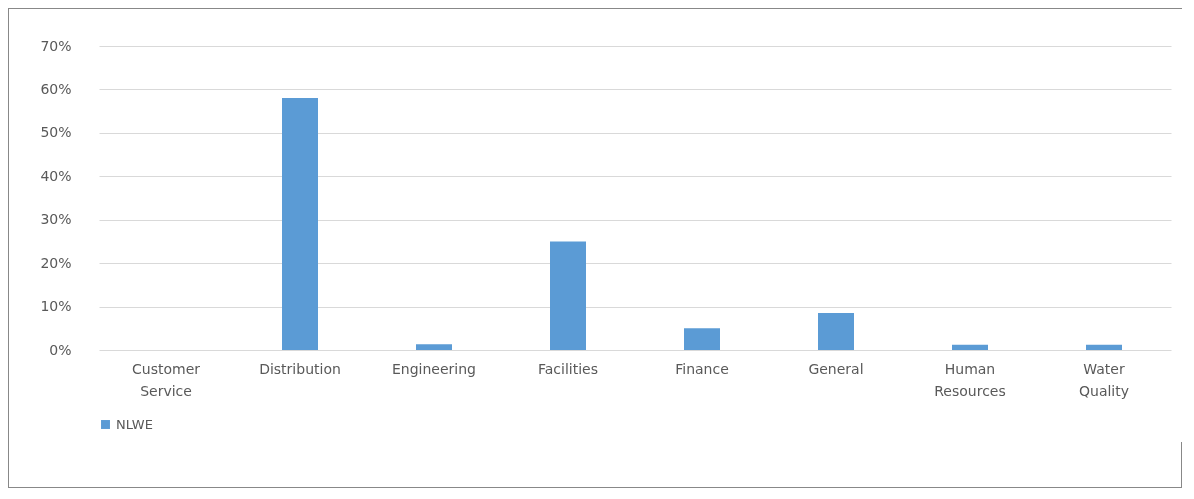  I want to click on x-tick-label: Water Quality, so click(1104, 379).